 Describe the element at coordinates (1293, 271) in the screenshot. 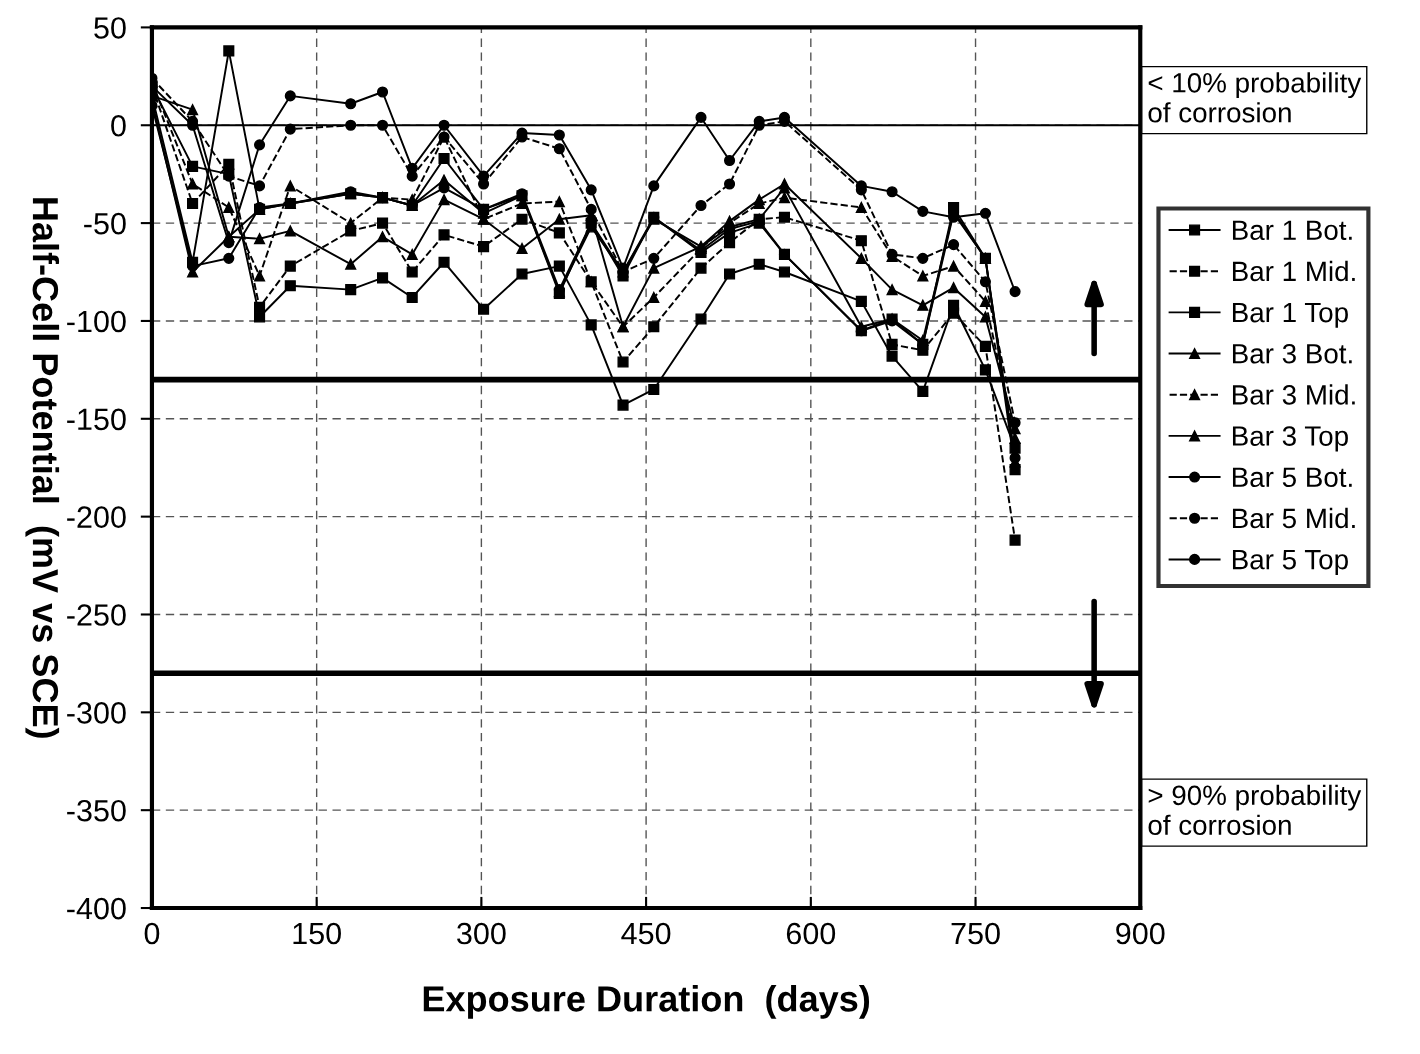

I see `legend-label: Bar 1 Mid.` at that location.